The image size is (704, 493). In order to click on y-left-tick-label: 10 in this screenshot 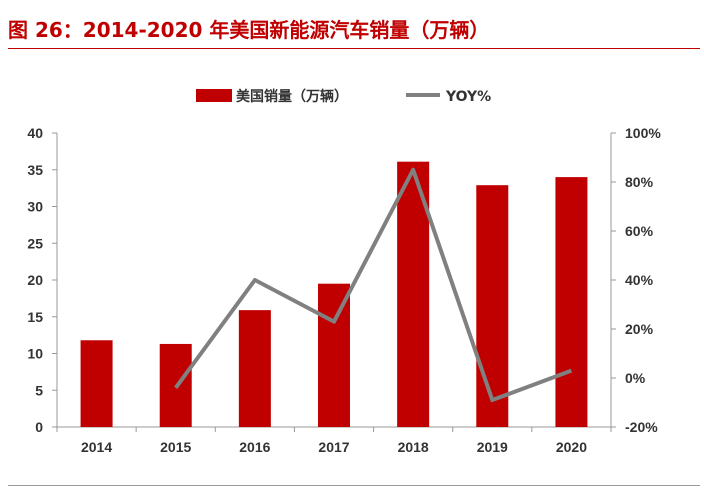, I will do `click(35, 354)`.